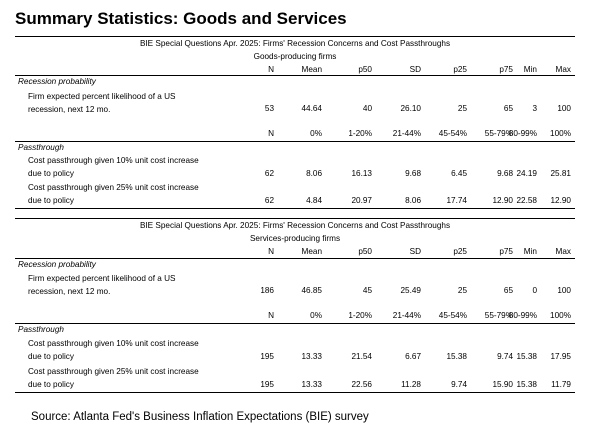  What do you see at coordinates (508, 290) in the screenshot?
I see `table-cell: 65` at bounding box center [508, 290].